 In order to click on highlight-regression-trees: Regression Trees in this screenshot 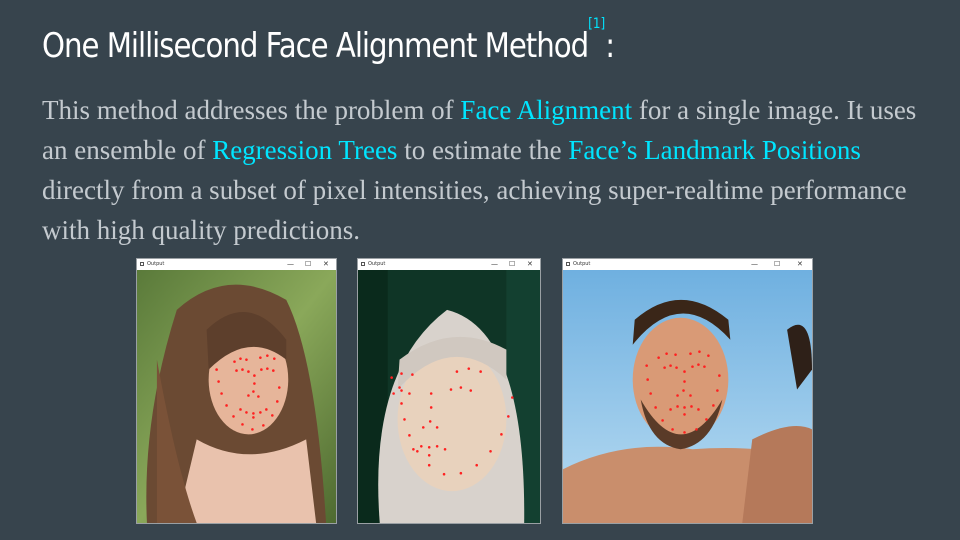, I will do `click(305, 150)`.